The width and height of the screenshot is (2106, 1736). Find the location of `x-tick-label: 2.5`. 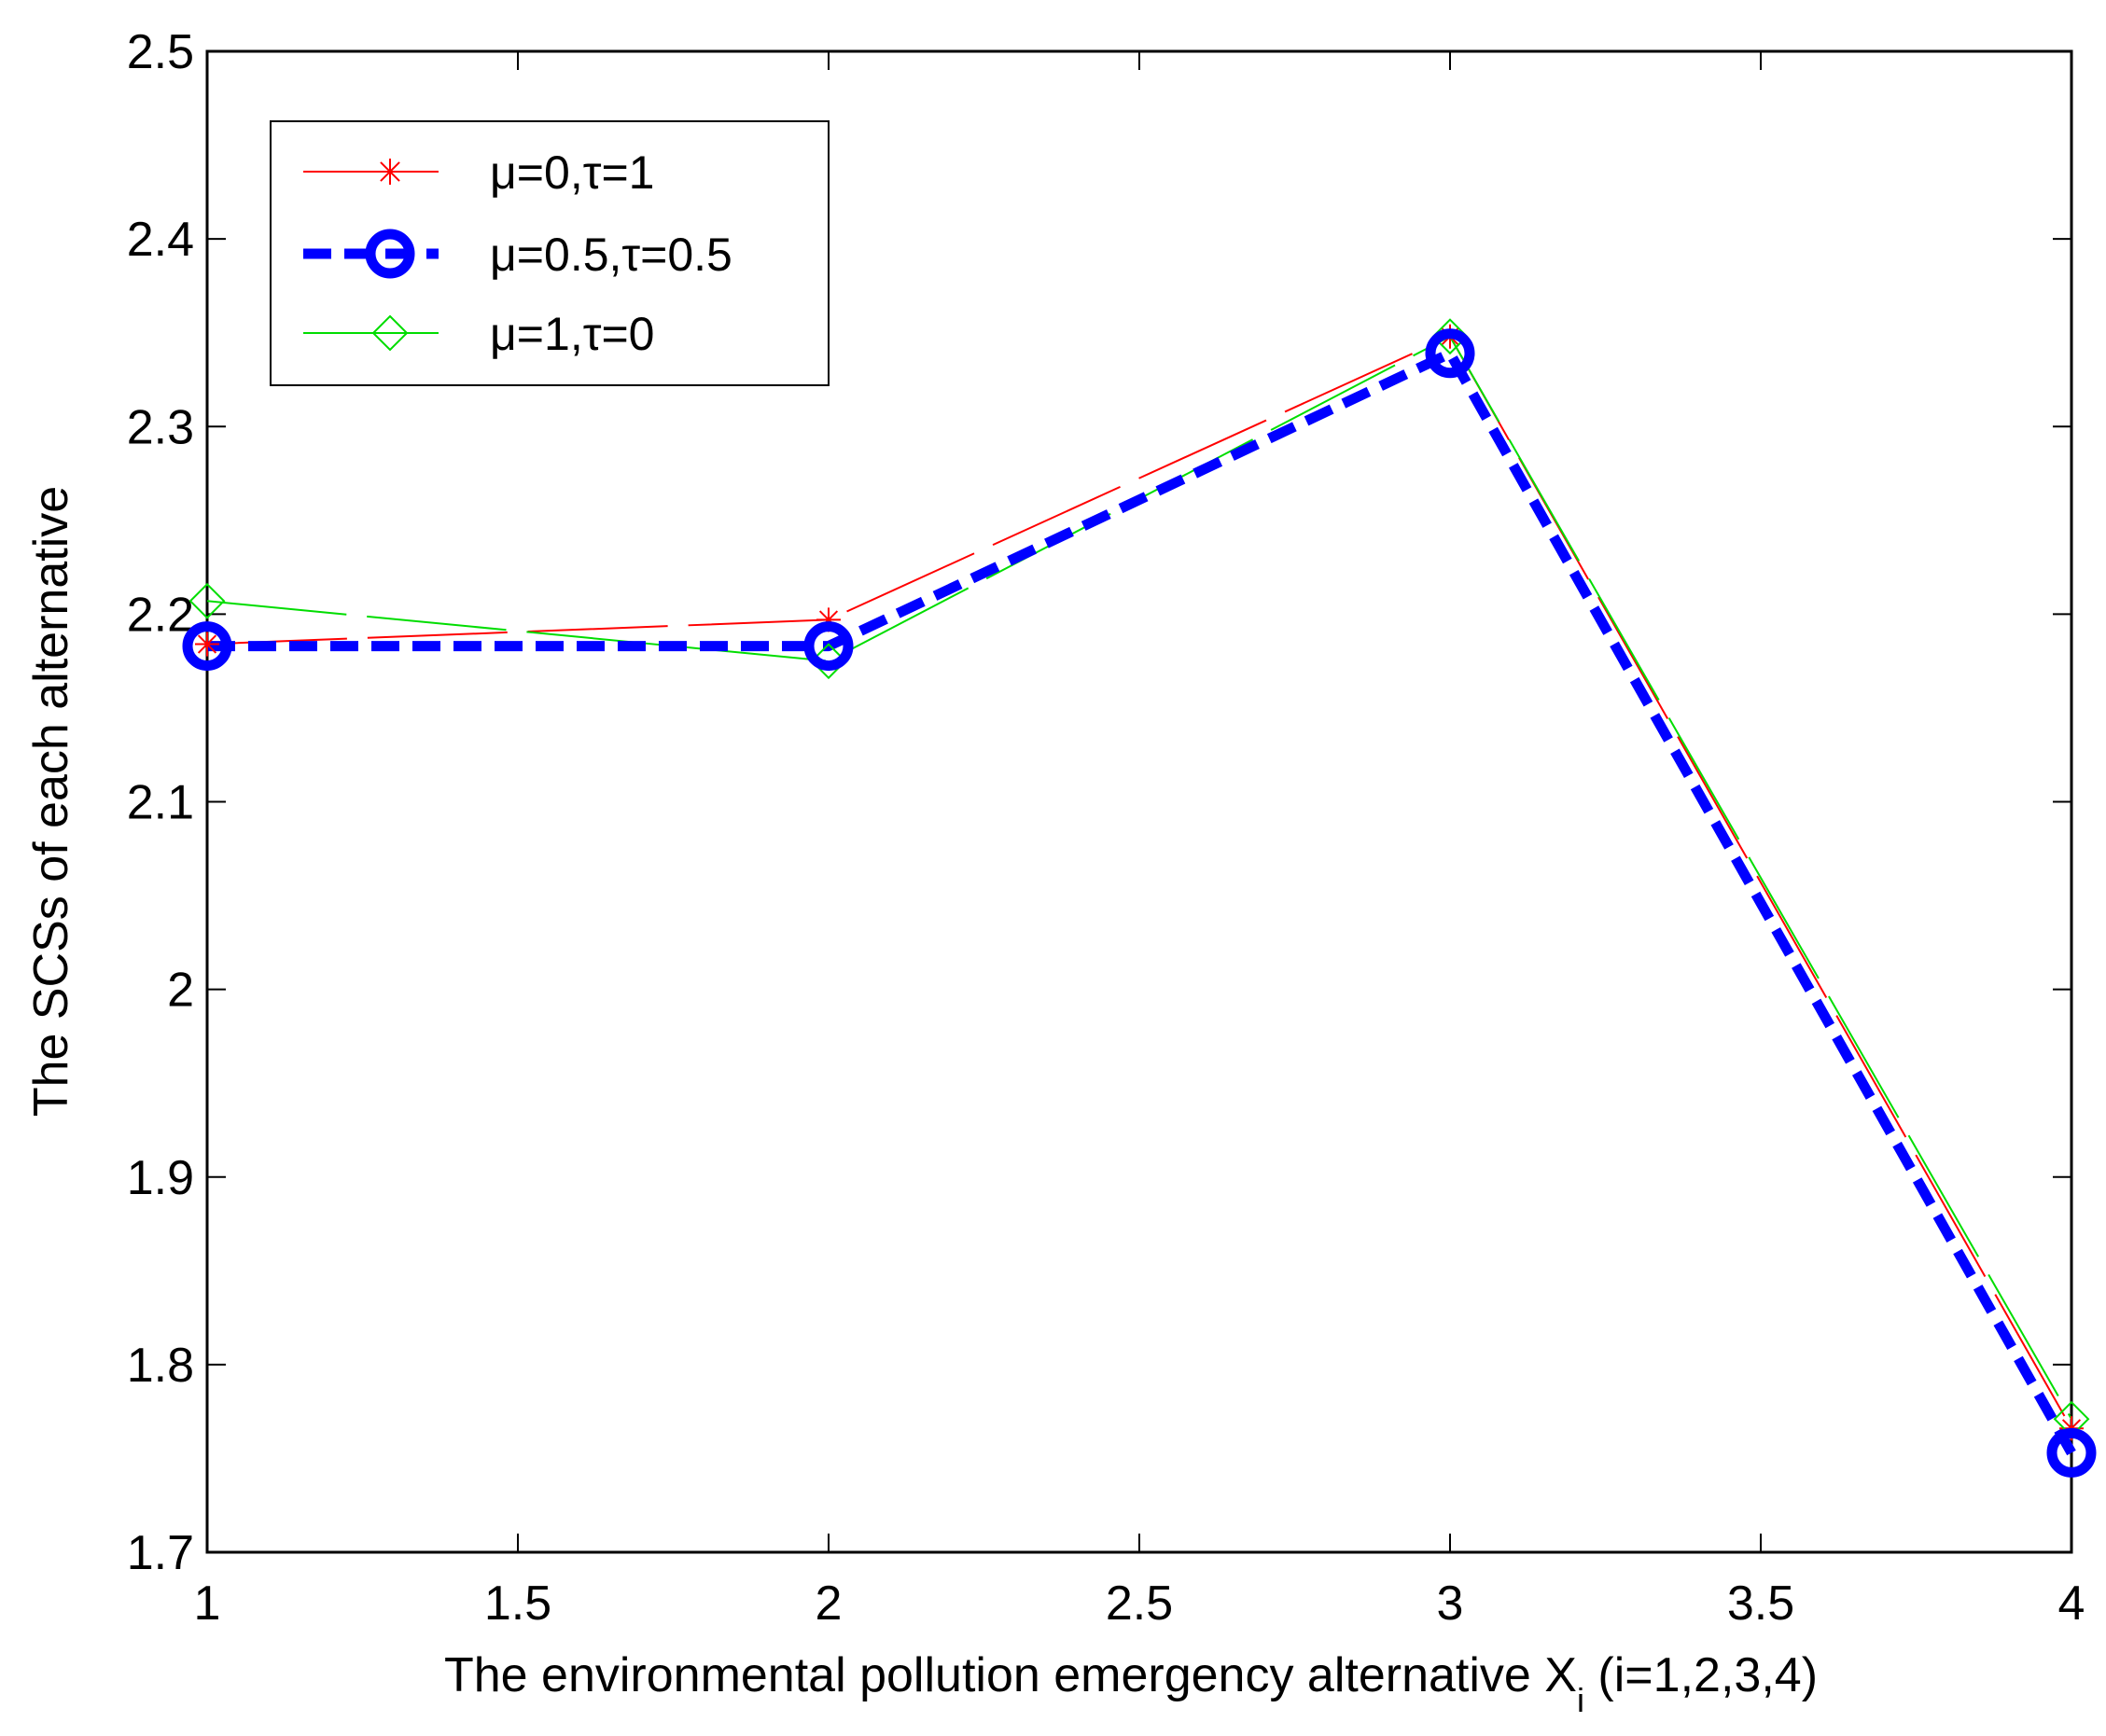

x-tick-label: 2.5 is located at coordinates (1139, 1603).